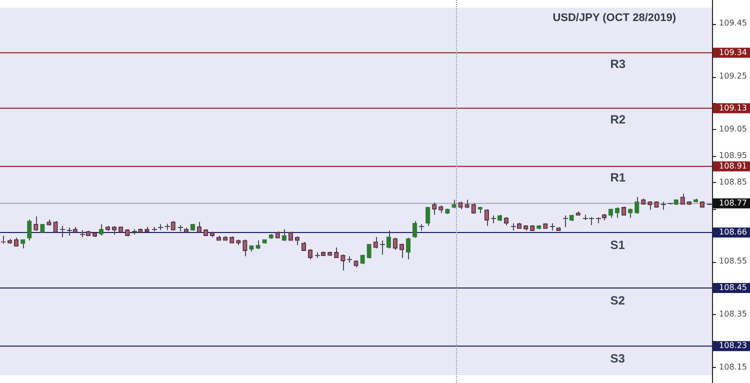 Image resolution: width=750 pixels, height=383 pixels. I want to click on text: 109.34, so click(733, 52).